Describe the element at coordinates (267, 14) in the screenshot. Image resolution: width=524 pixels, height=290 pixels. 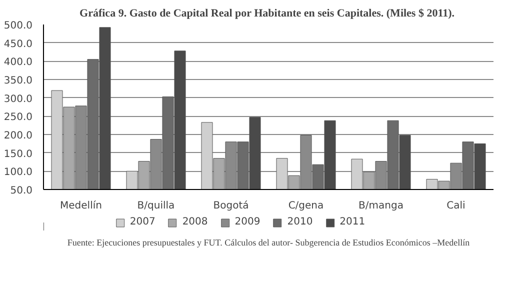
I see `chart-title: Gráfica 9. Gasto de Capital Real por Habitante en seis Capitales. (Miles $ 2011).` at that location.